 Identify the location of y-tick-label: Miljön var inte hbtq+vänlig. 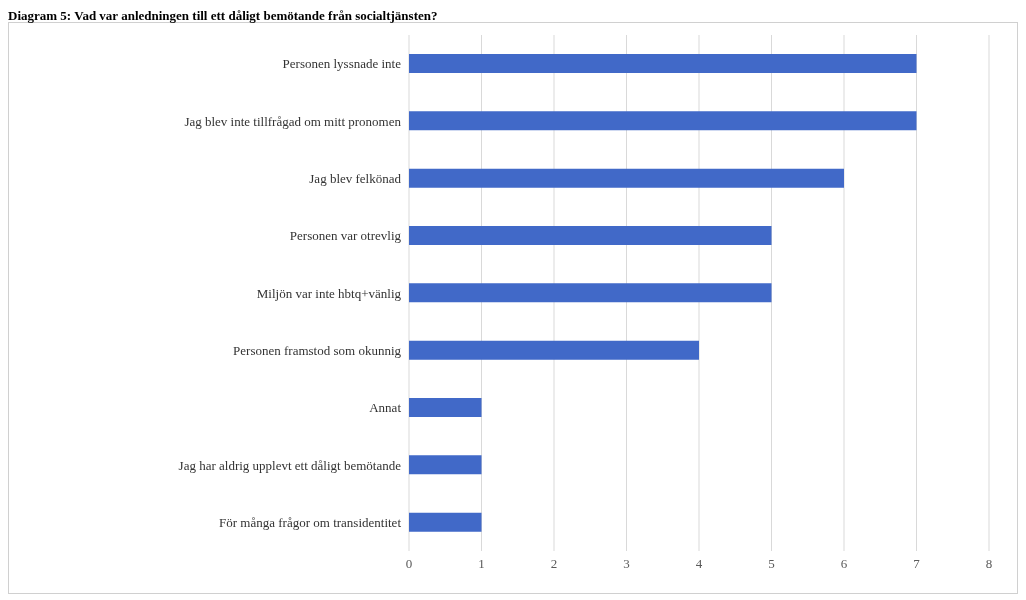
(329, 293).